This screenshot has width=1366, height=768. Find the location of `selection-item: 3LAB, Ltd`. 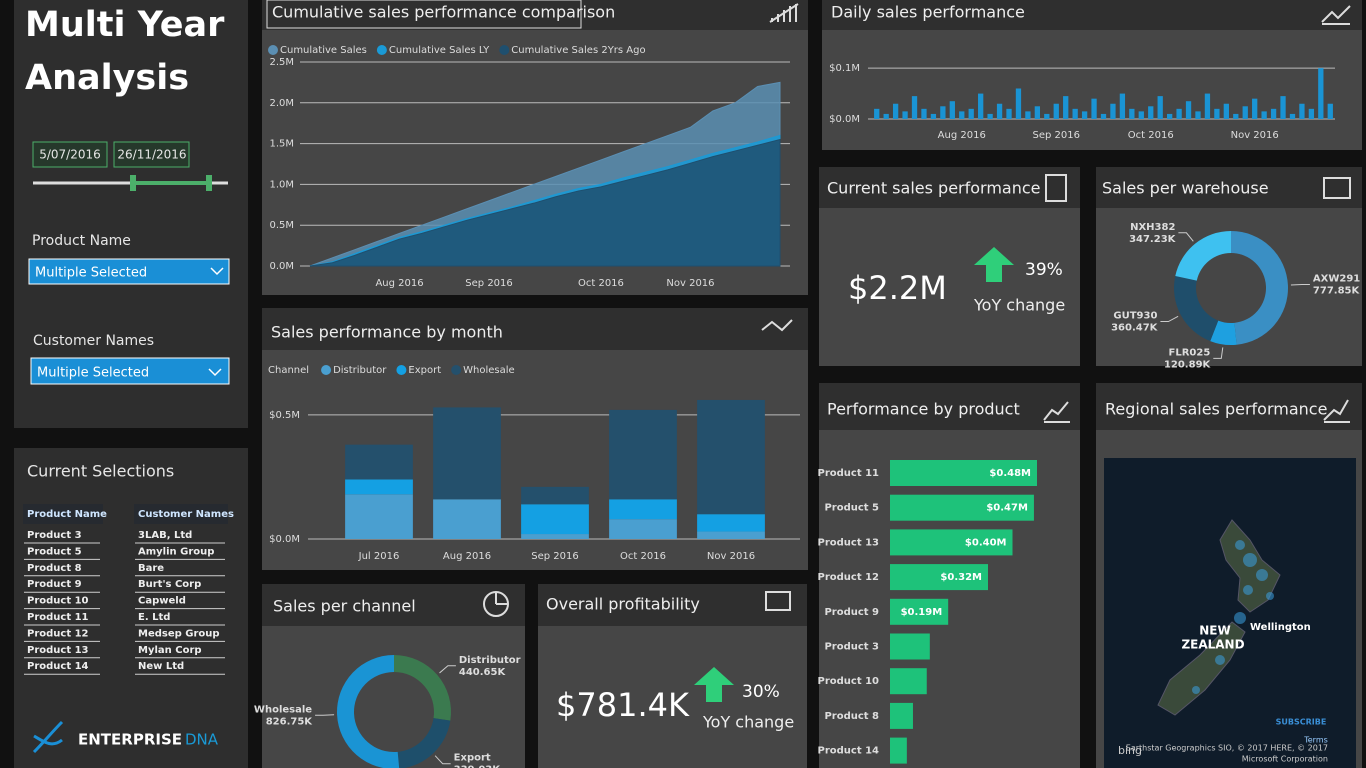

selection-item: 3LAB, Ltd is located at coordinates (165, 535).